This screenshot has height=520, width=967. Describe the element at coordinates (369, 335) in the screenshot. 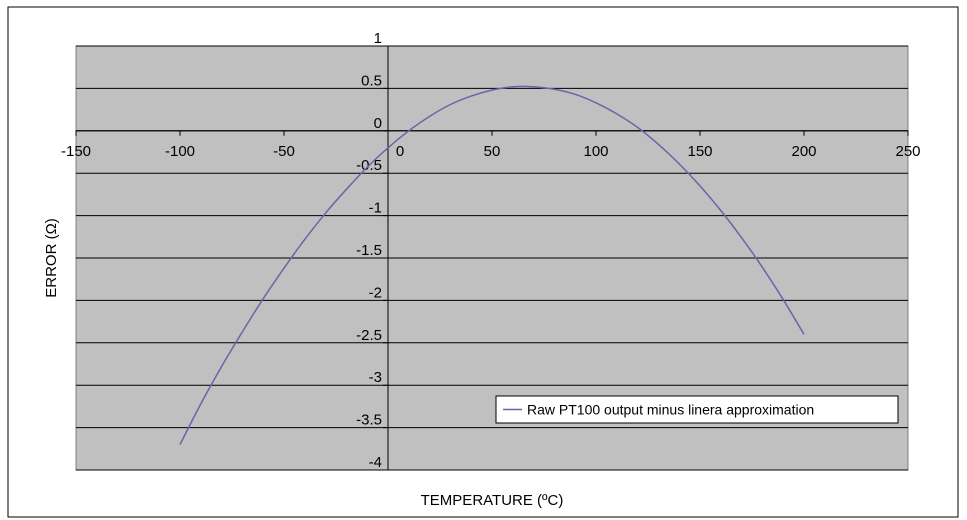

I see `y-tick-label: -2.5` at that location.